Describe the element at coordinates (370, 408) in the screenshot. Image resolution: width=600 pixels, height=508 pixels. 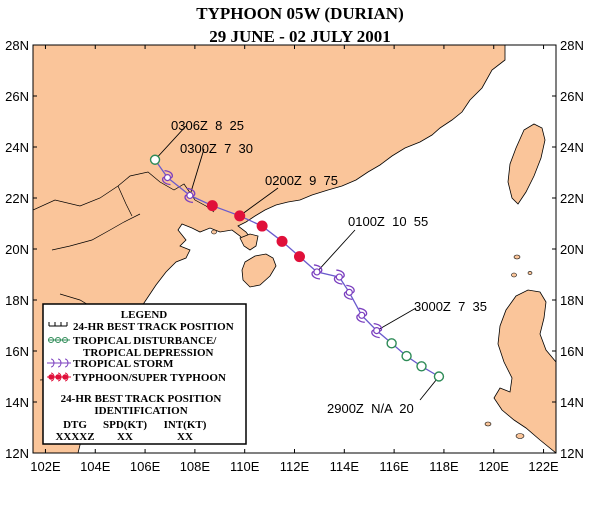
I see `annotation-2900z: 2900Z N/A 20` at that location.